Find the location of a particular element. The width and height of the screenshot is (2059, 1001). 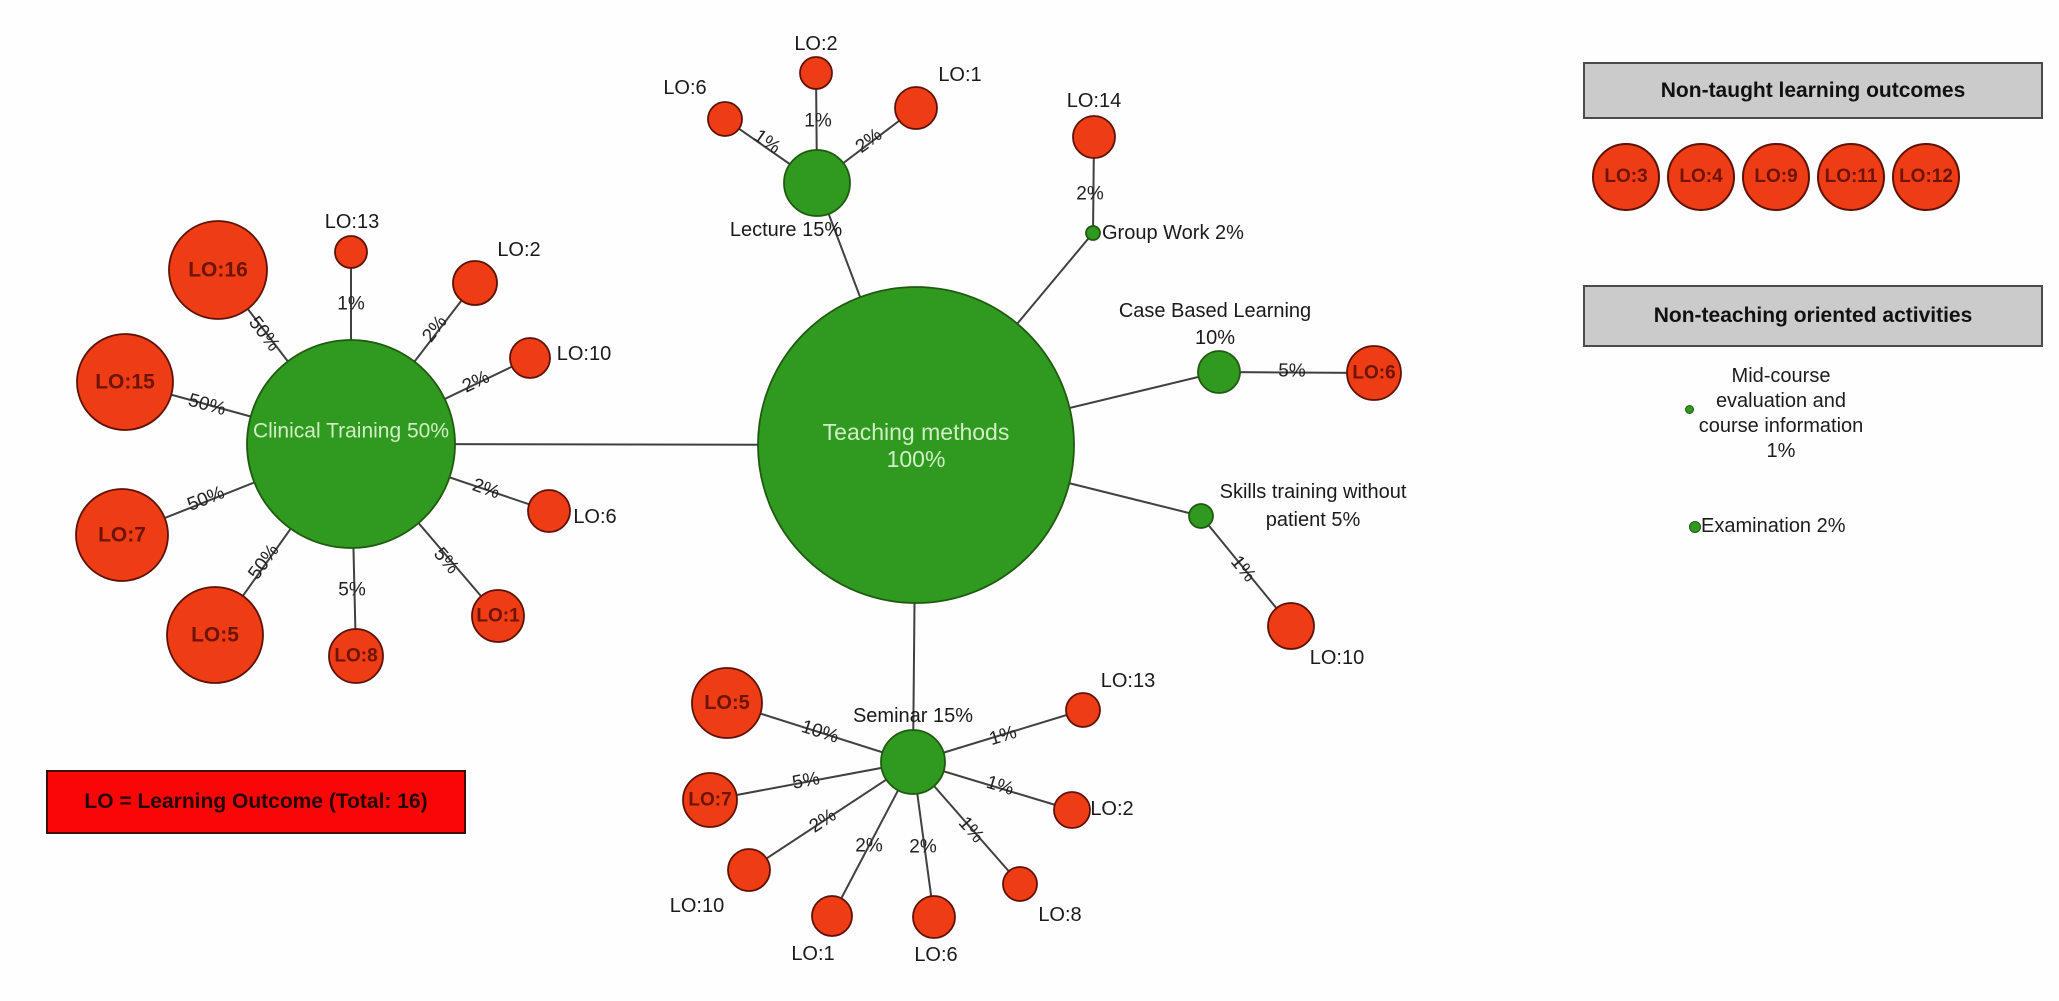

edge-seminar-lo7-seminar is located at coordinates (811, 781).